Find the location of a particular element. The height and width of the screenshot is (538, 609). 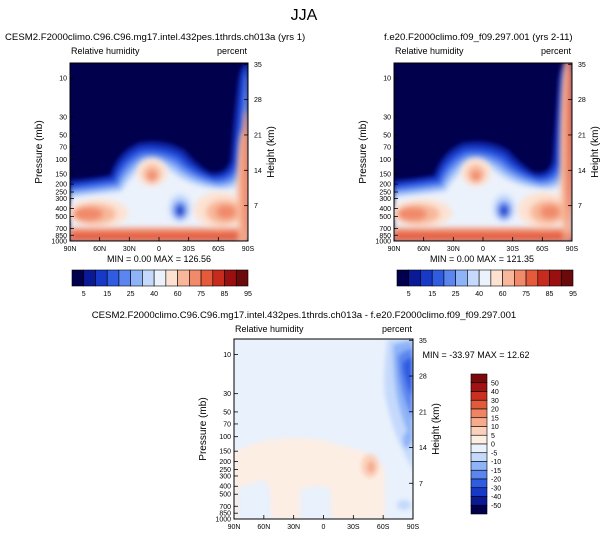

y-tick-label: 400 is located at coordinates (61, 209).